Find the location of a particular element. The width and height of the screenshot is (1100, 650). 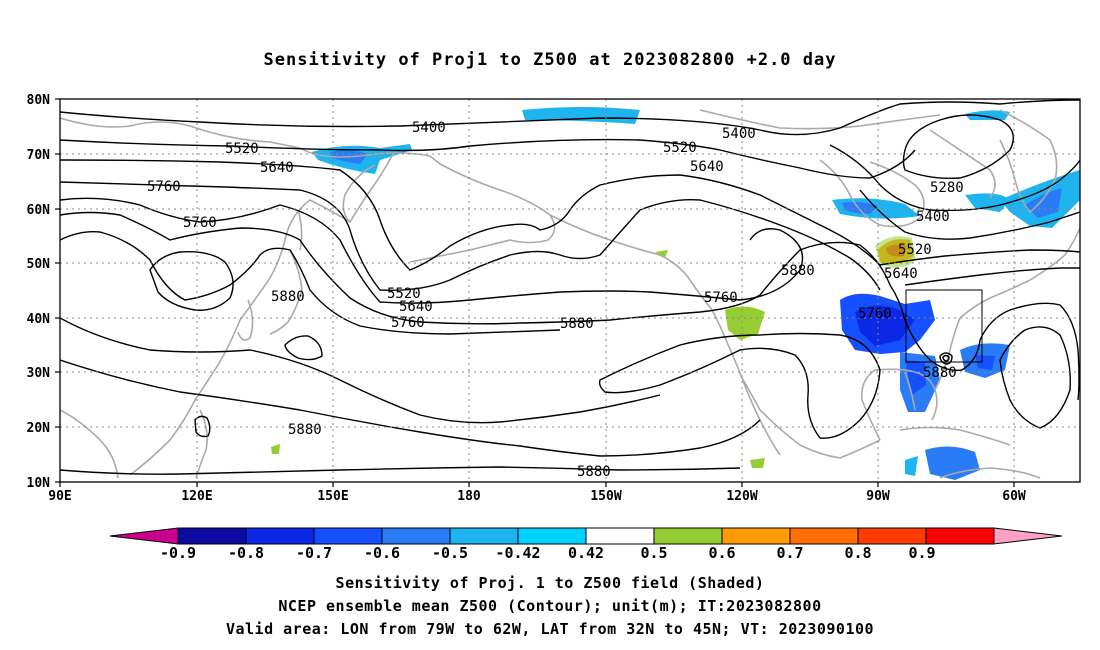

colorbar-label: -0.42 is located at coordinates (517, 553).